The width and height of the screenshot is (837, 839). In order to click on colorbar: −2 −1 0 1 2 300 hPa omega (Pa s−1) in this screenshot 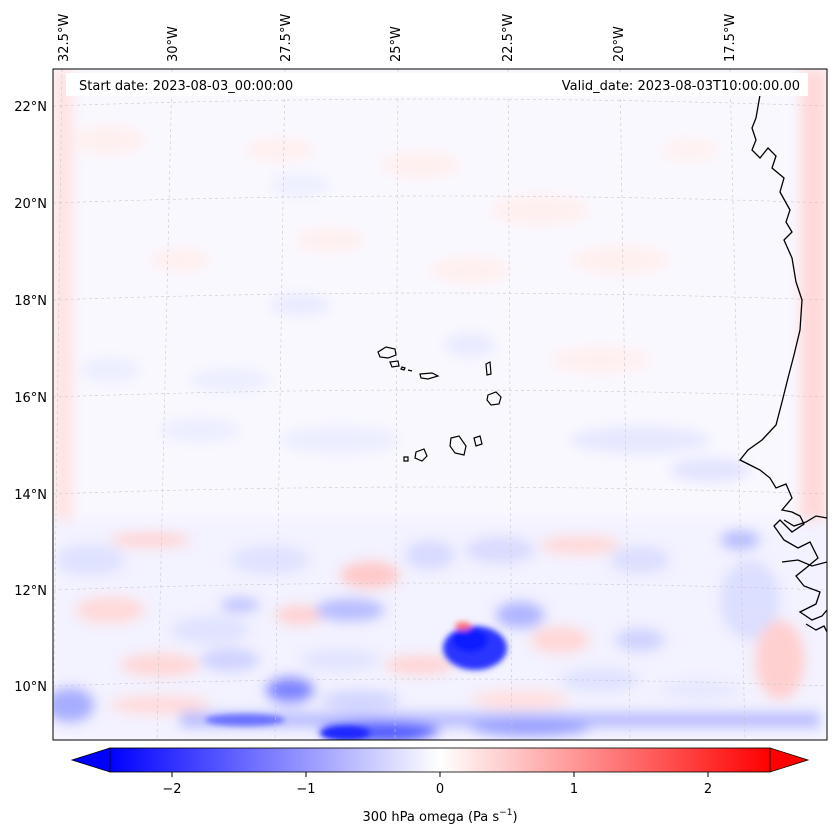, I will do `click(440, 786)`.